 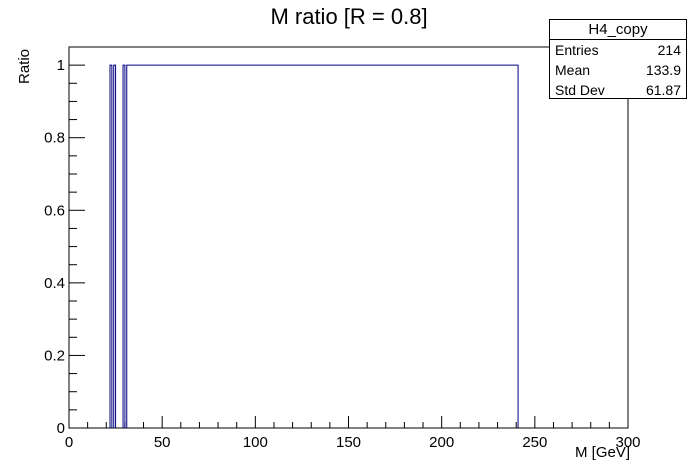 What do you see at coordinates (348, 422) in the screenshot?
I see `x-axis-ticks` at bounding box center [348, 422].